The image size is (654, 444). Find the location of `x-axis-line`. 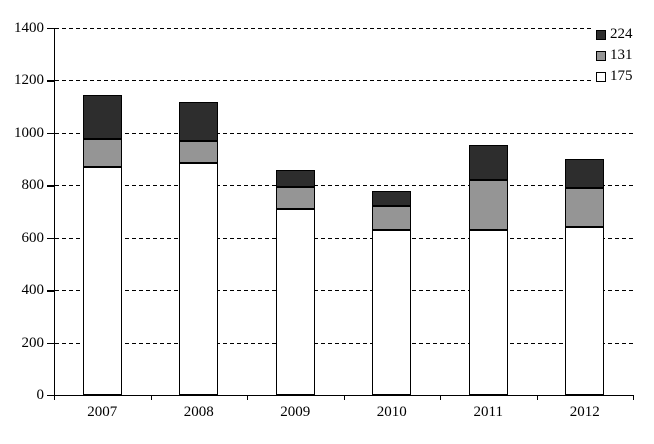

x-axis-line is located at coordinates (340, 396).